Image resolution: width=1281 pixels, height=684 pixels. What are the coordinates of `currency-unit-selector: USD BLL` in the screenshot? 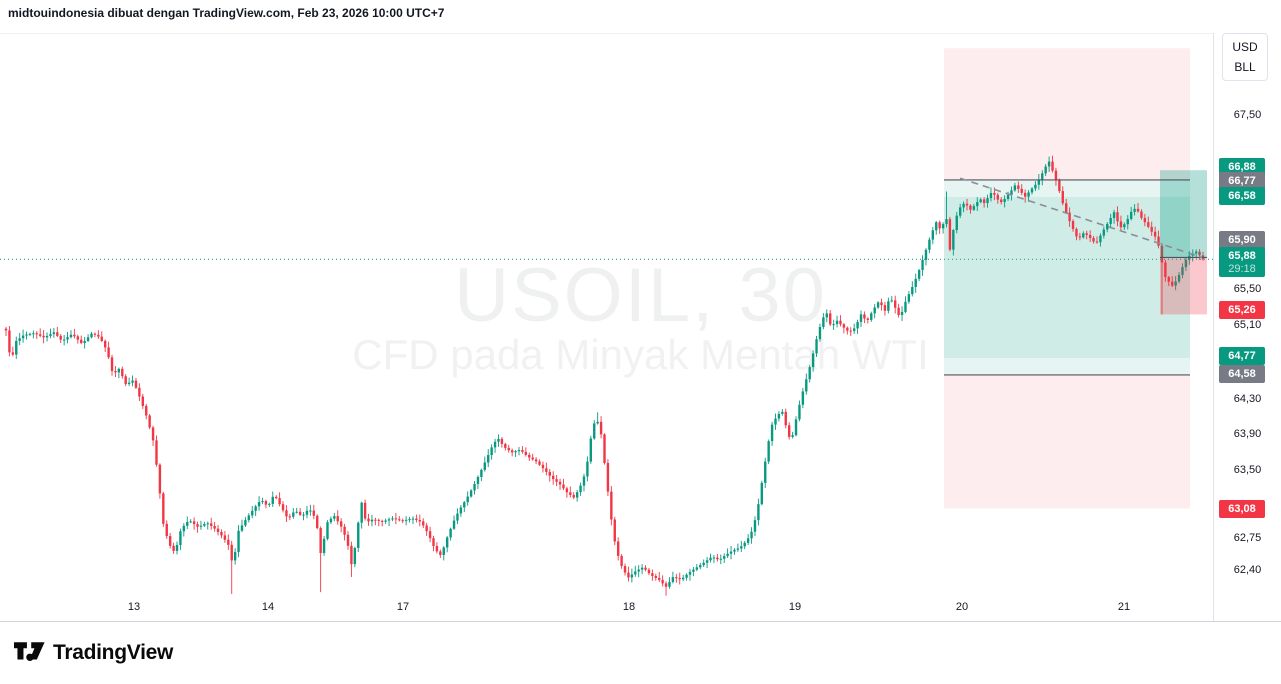 It's located at (1245, 57).